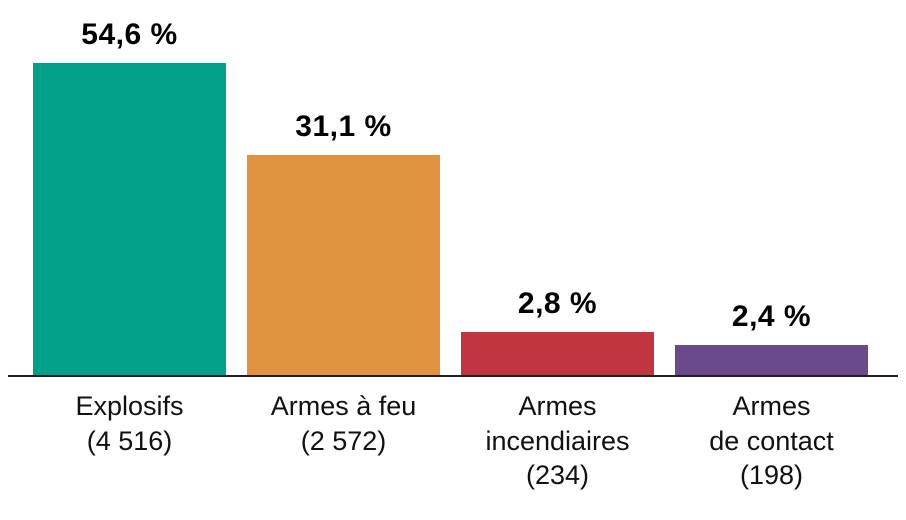 The image size is (906, 520). Describe the element at coordinates (557, 303) in the screenshot. I see `data-label-armes-incendiaires: 2,8 %` at that location.